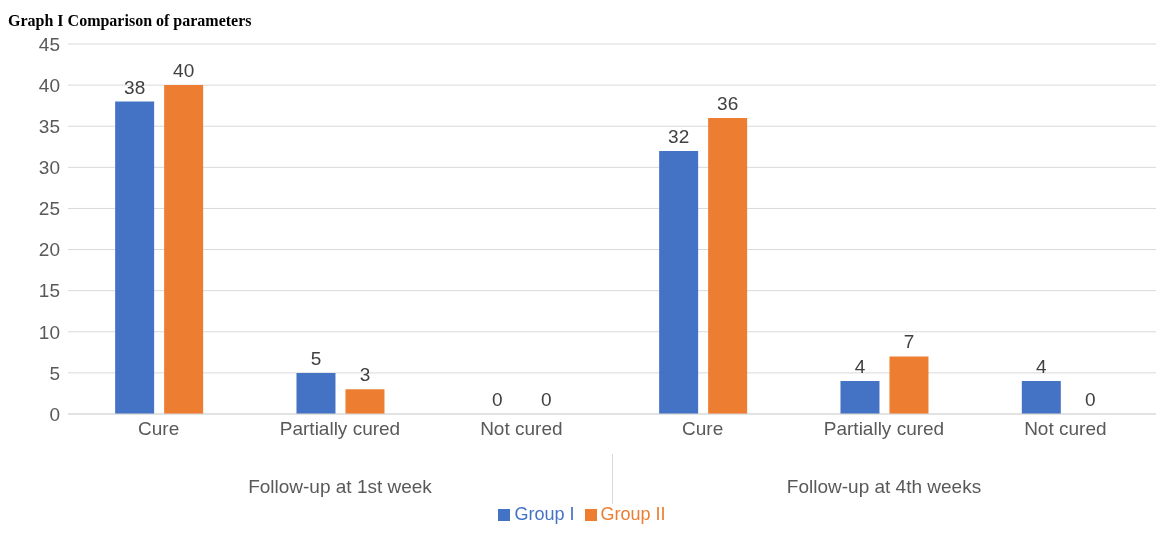  I want to click on y-tick-label: 10, so click(49, 332).